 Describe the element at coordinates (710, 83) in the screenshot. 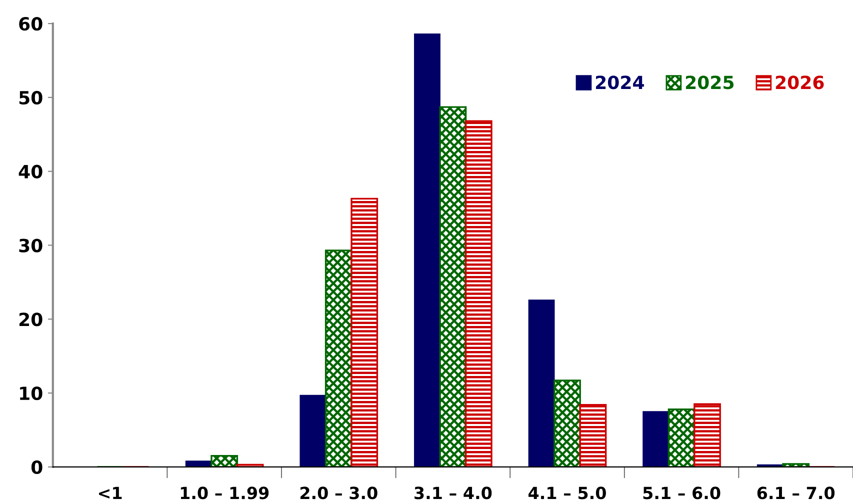

I see `legend-label: 2025` at that location.